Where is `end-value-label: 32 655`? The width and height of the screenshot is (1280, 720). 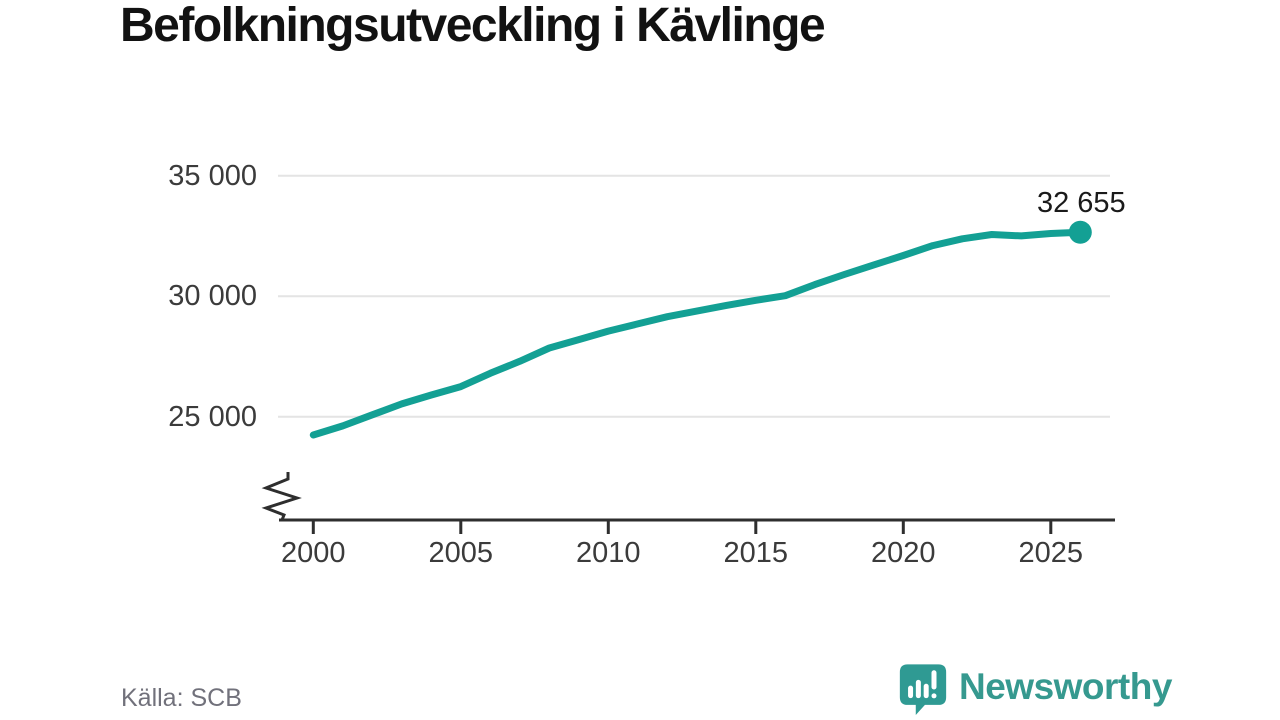 end-value-label: 32 655 is located at coordinates (1081, 203).